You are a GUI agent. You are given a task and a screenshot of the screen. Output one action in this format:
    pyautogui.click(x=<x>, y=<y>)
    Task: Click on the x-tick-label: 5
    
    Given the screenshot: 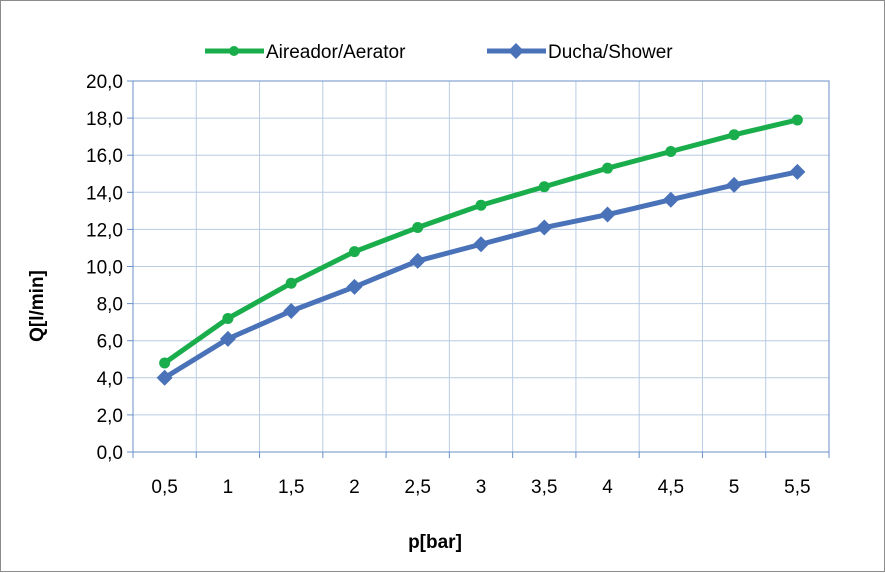 What is the action you would take?
    pyautogui.click(x=734, y=487)
    